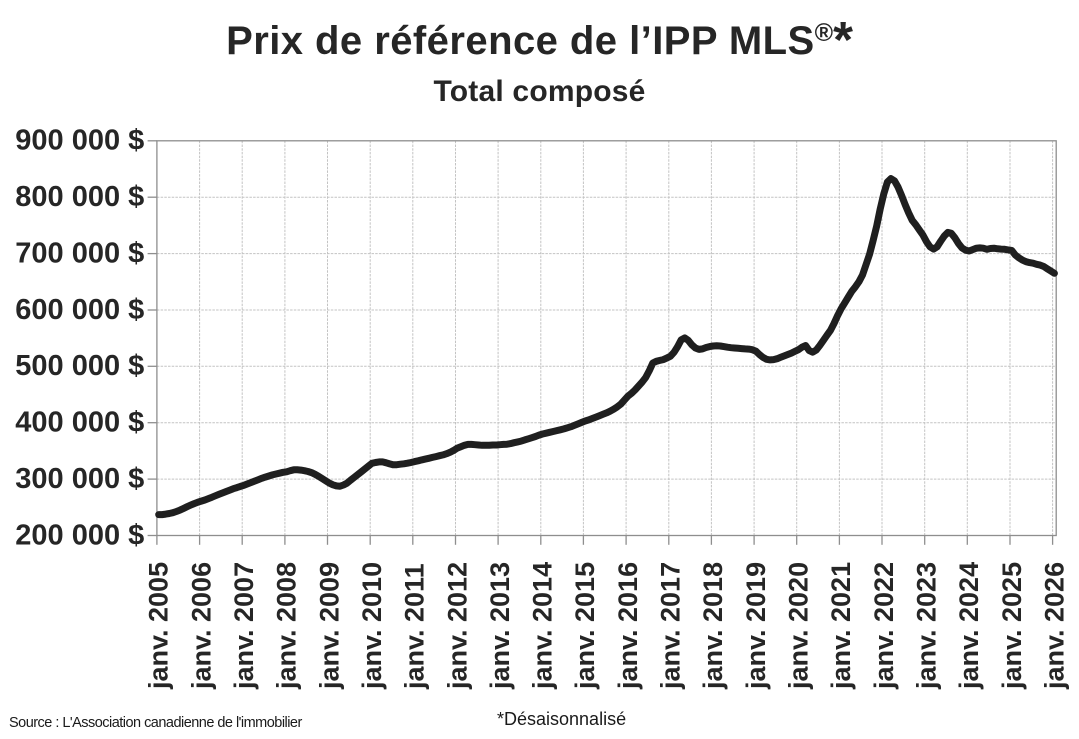 The image size is (1079, 739). Describe the element at coordinates (79, 535) in the screenshot. I see `svg-text: 200 000 $` at that location.